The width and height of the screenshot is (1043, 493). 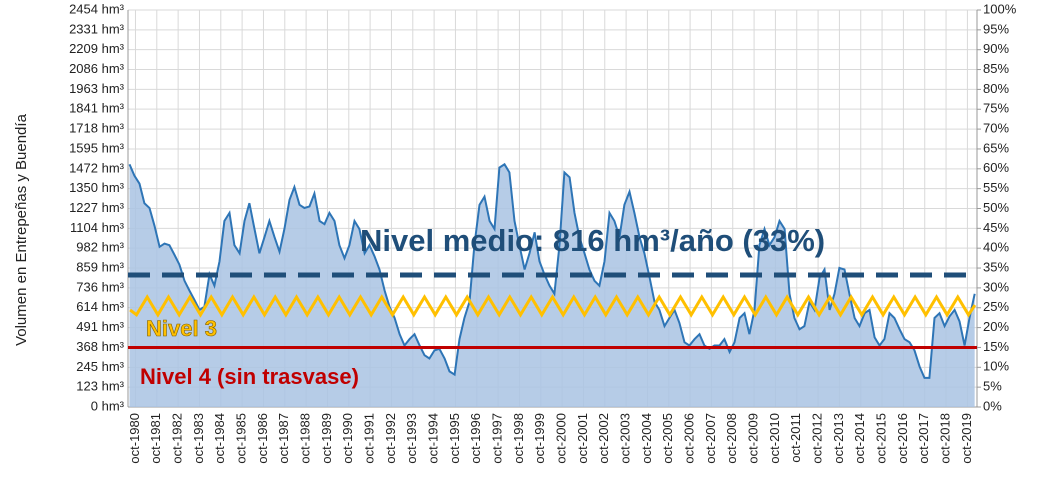 What do you see at coordinates (134, 438) in the screenshot?
I see `x-tick-label: oct-1980` at bounding box center [134, 438].